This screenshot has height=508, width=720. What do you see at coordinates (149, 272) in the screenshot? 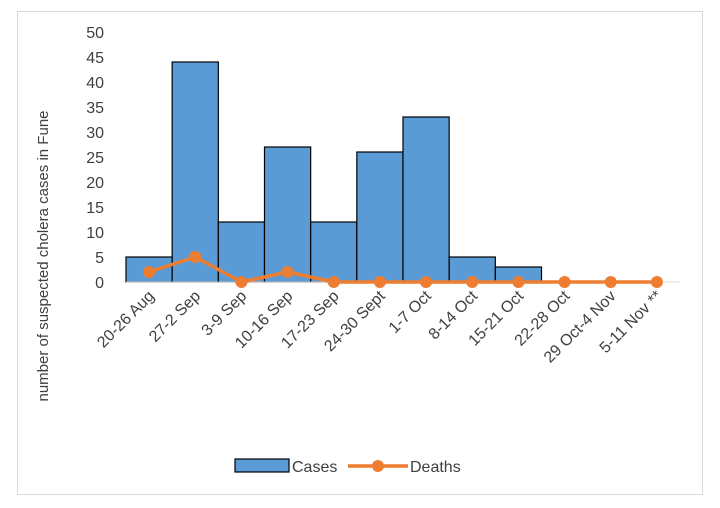
I see `deaths-point-20-26-aug` at bounding box center [149, 272].